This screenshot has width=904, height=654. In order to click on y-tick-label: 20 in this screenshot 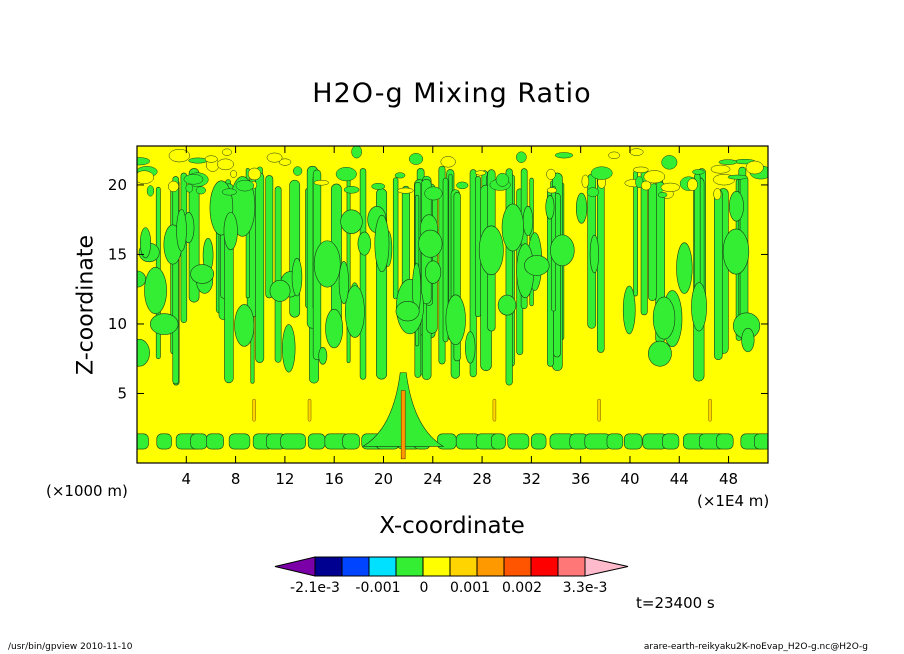, I will do `click(117, 185)`.